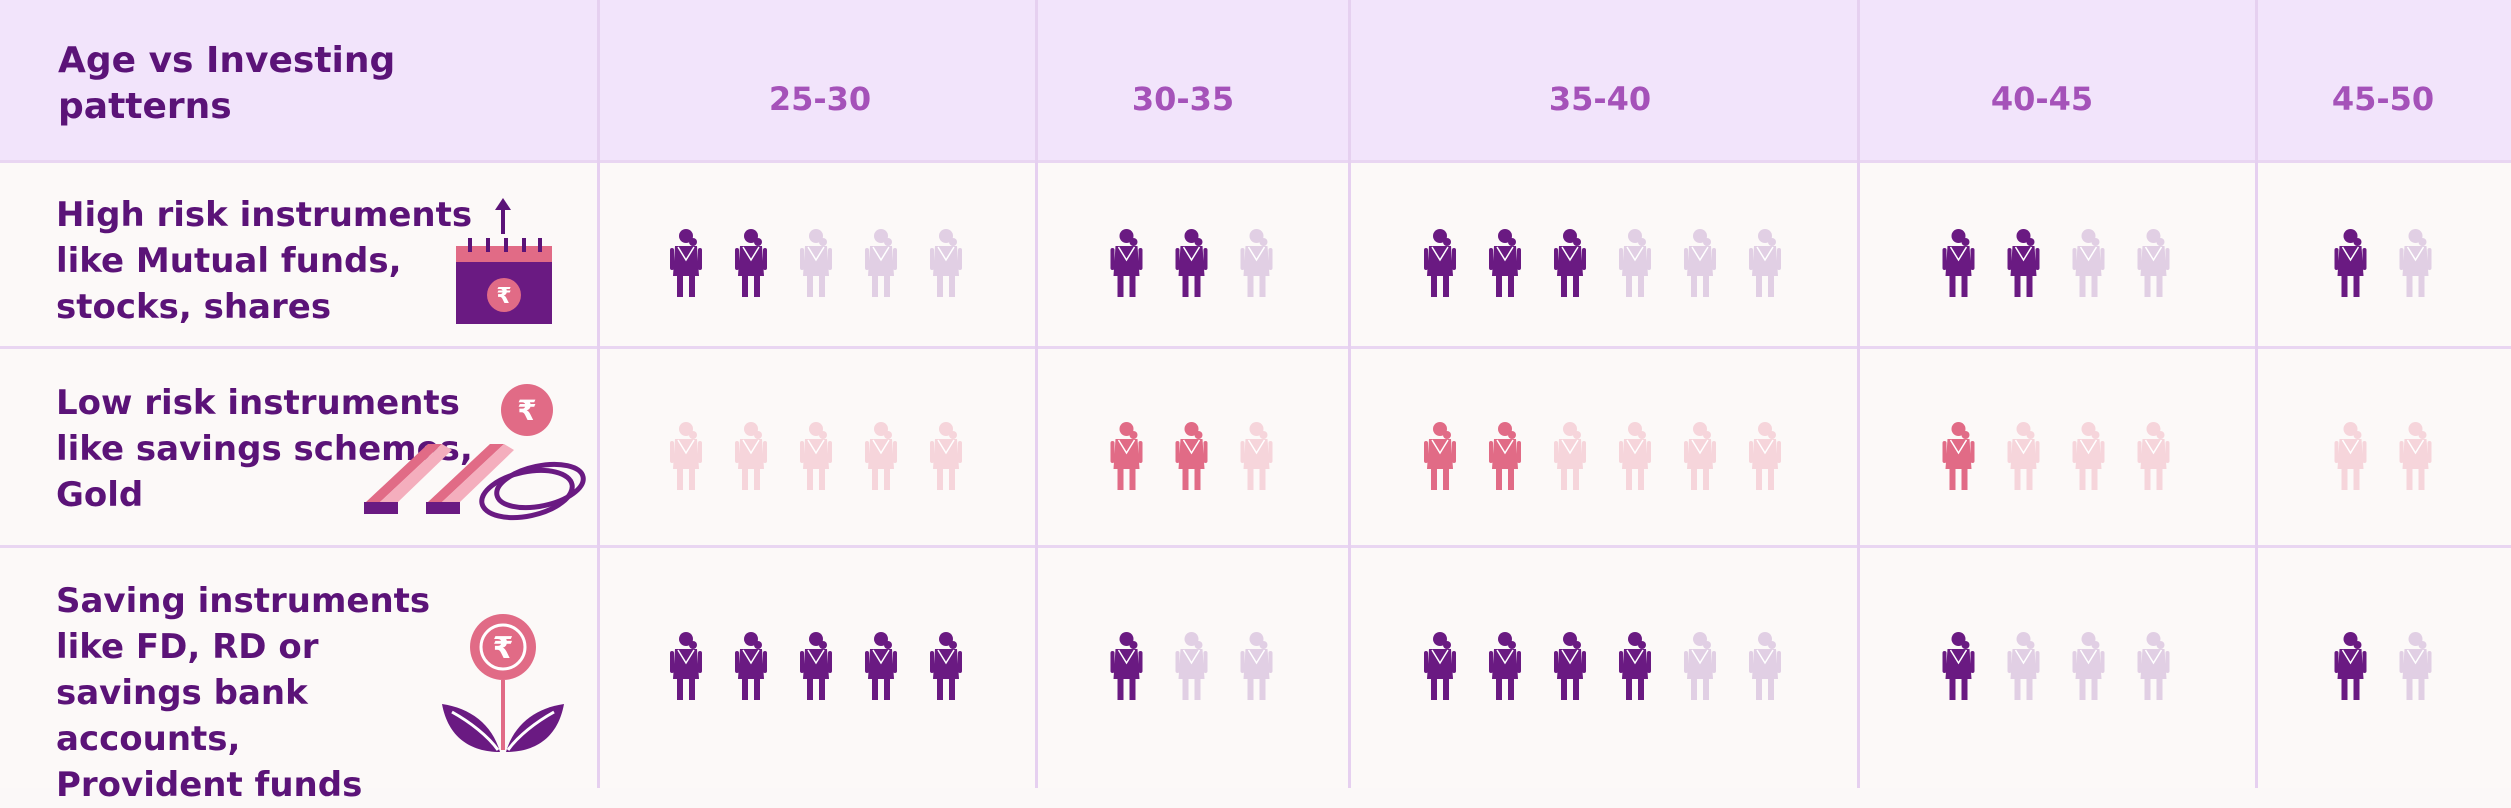  I want to click on calendar-rupee-icon: ₹, so click(504, 261).